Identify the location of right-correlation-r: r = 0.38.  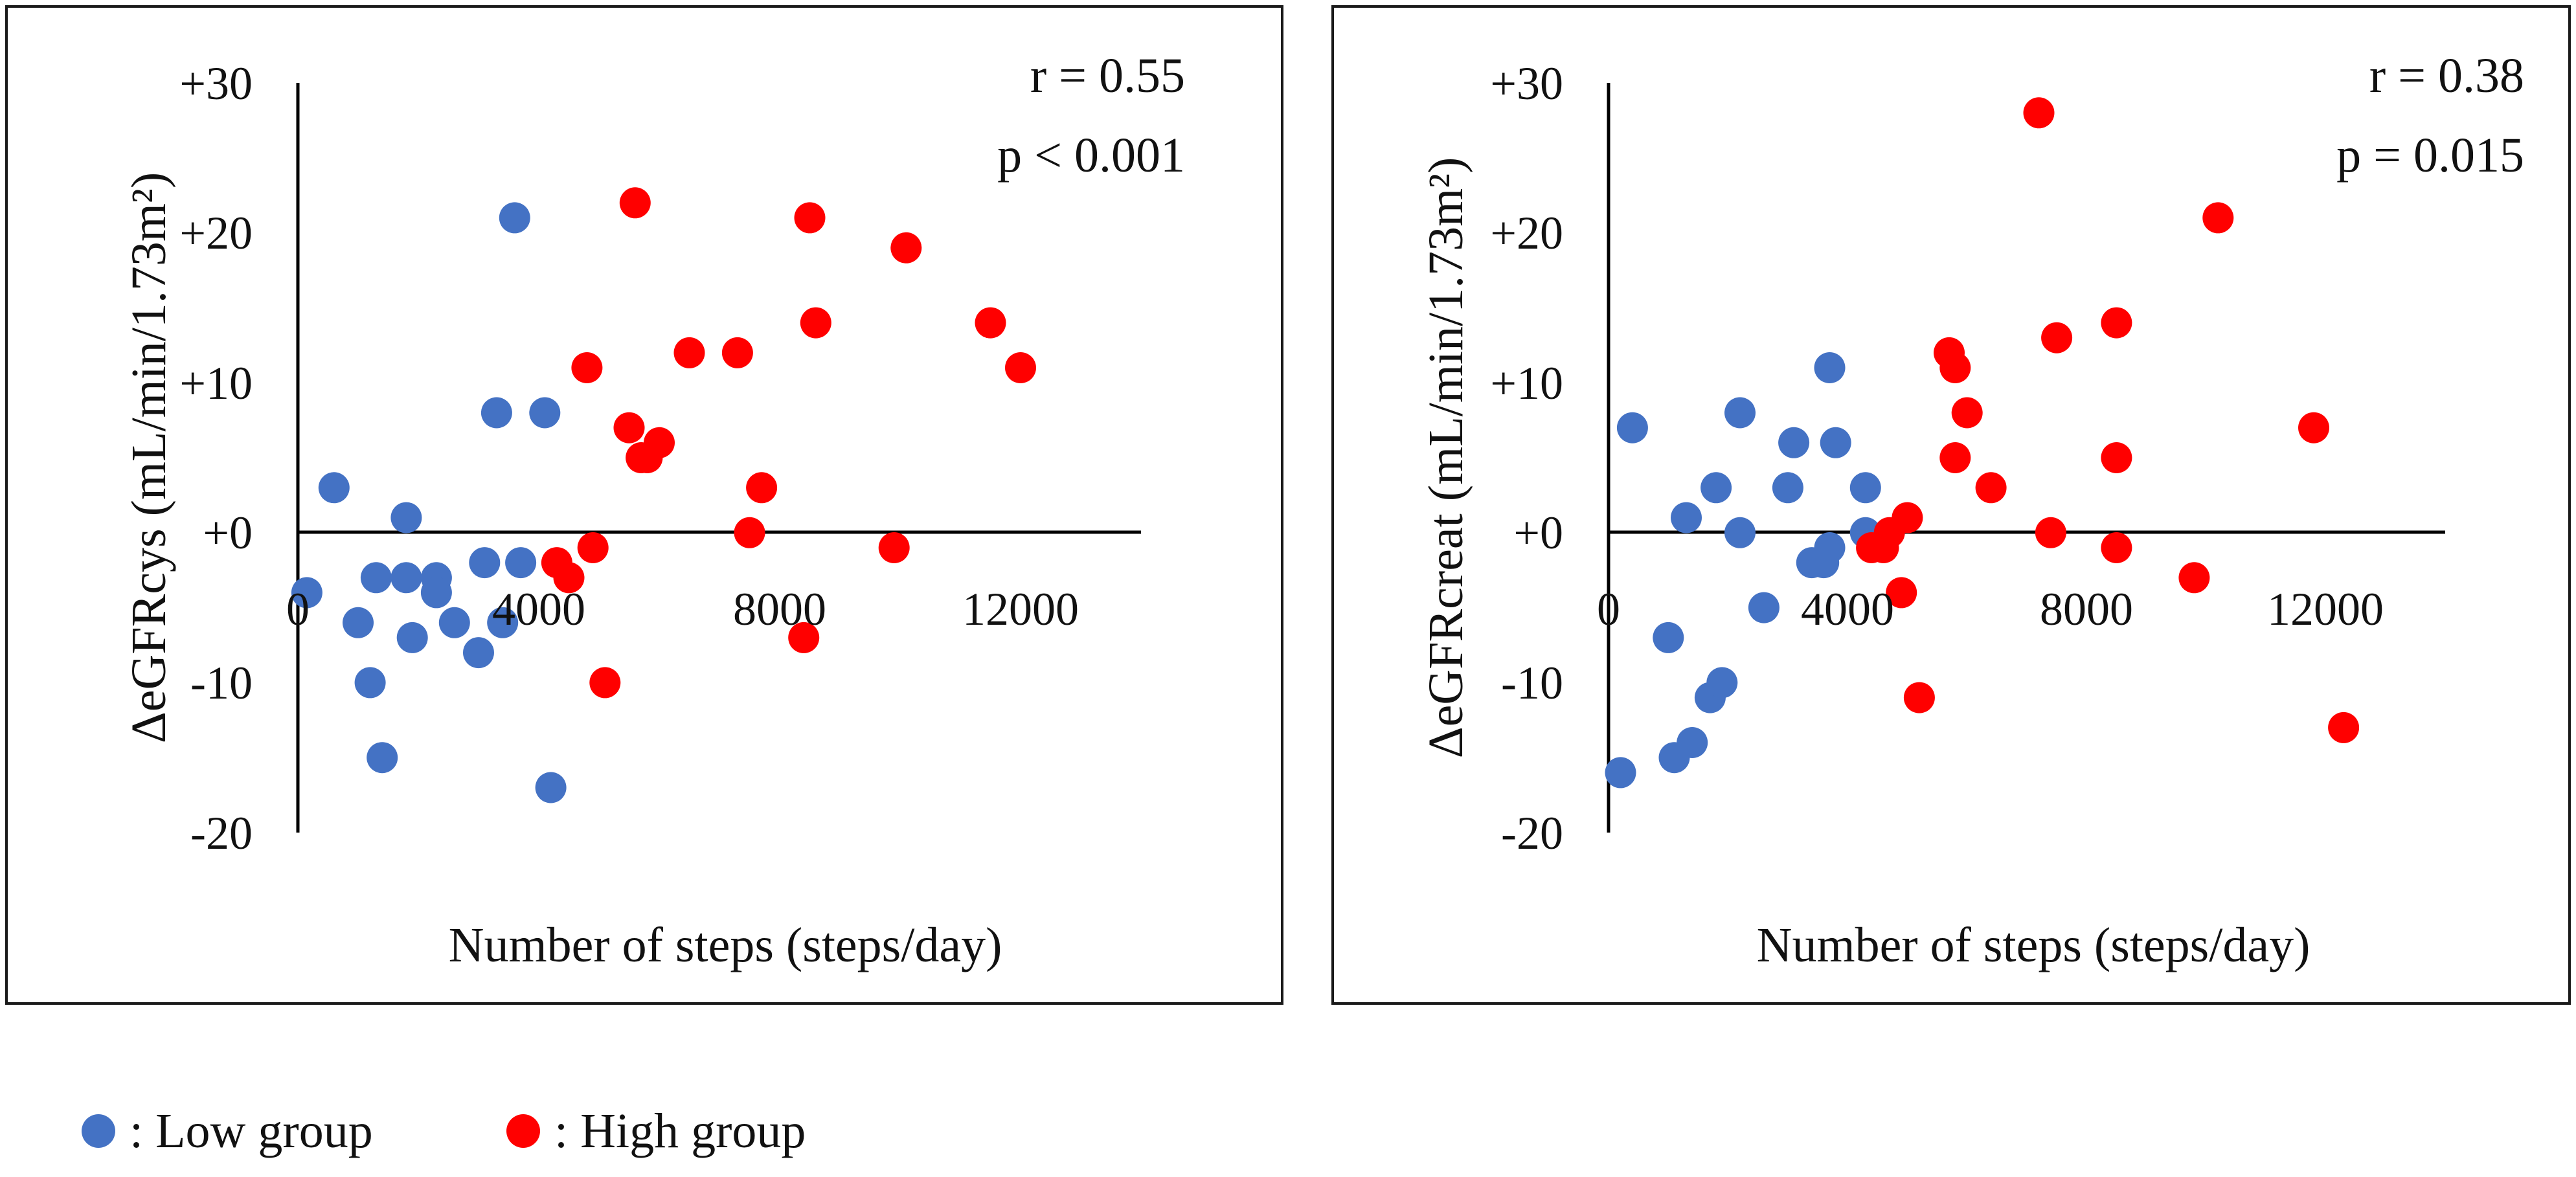
(2446, 76).